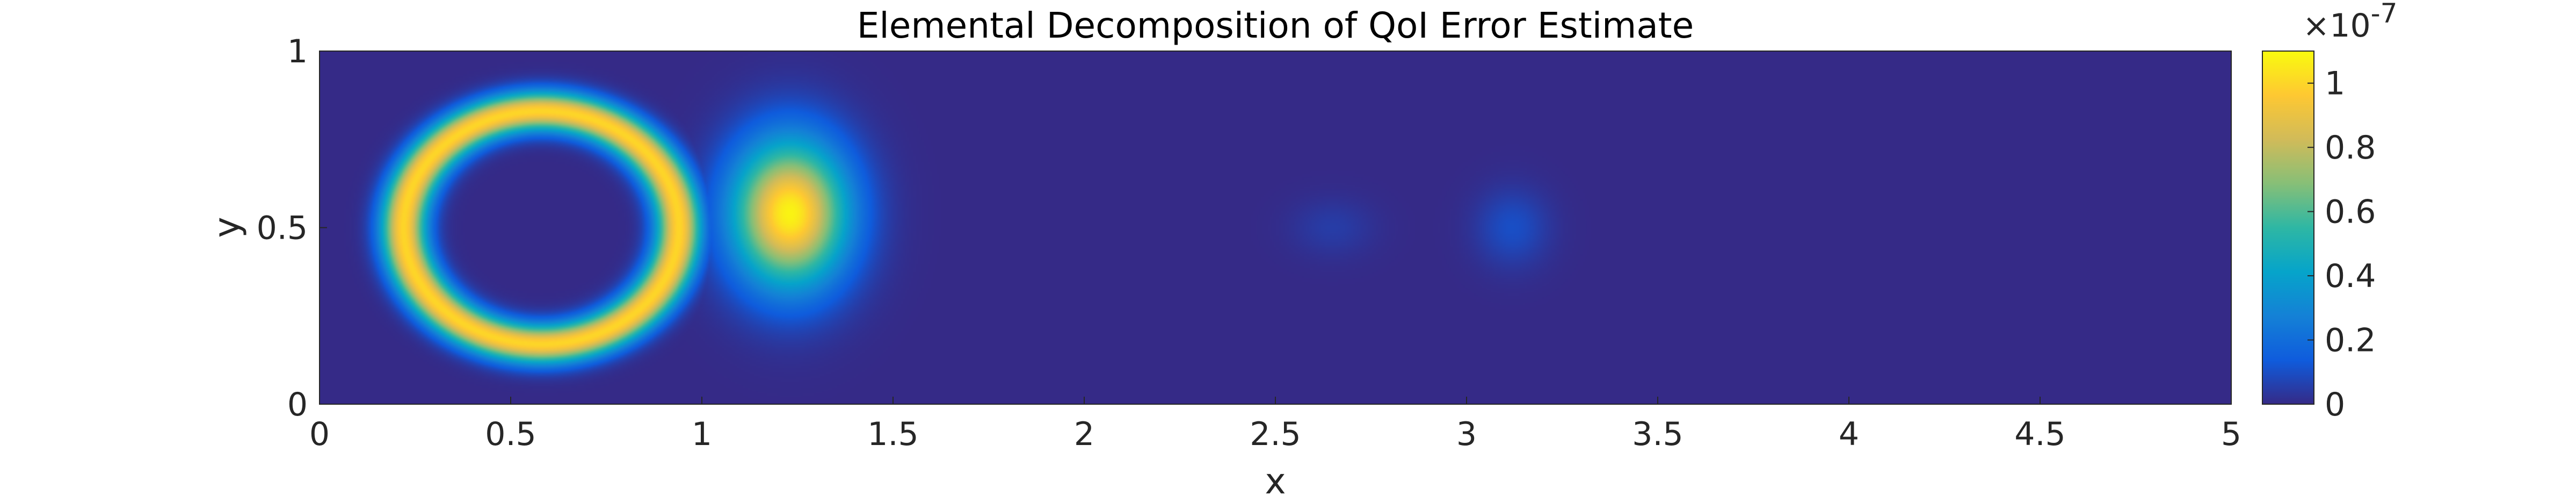 Image resolution: width=2576 pixels, height=502 pixels. I want to click on x-tick-label: 3.5, so click(1657, 434).